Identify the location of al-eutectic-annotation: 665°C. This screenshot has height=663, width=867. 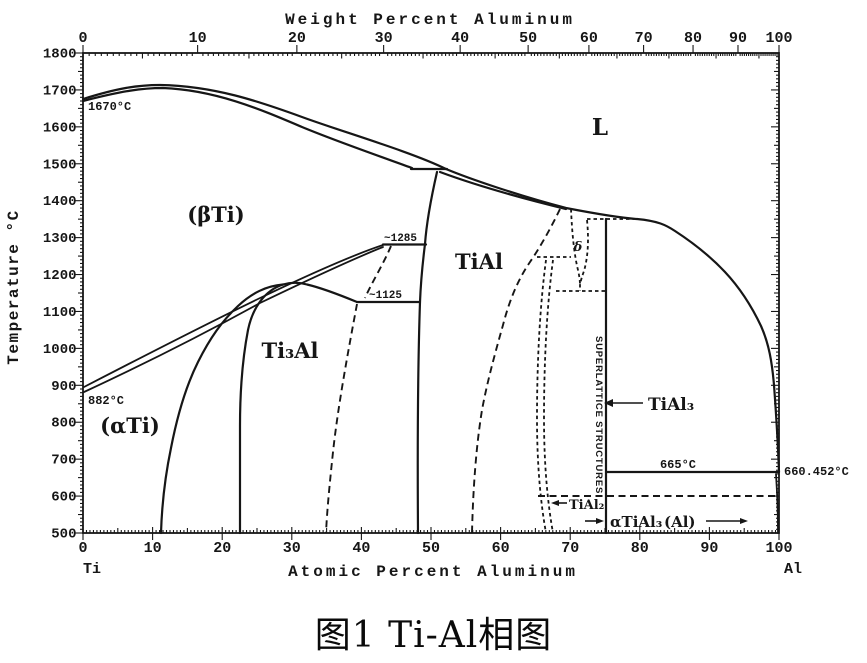
(678, 465).